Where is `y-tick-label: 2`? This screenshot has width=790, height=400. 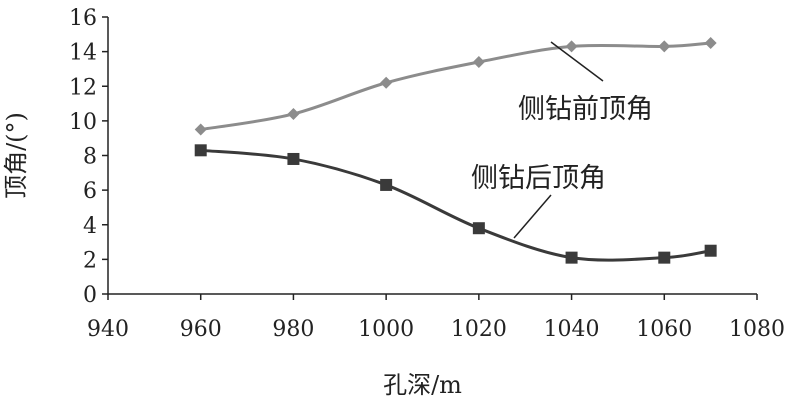 y-tick-label: 2 is located at coordinates (90, 260).